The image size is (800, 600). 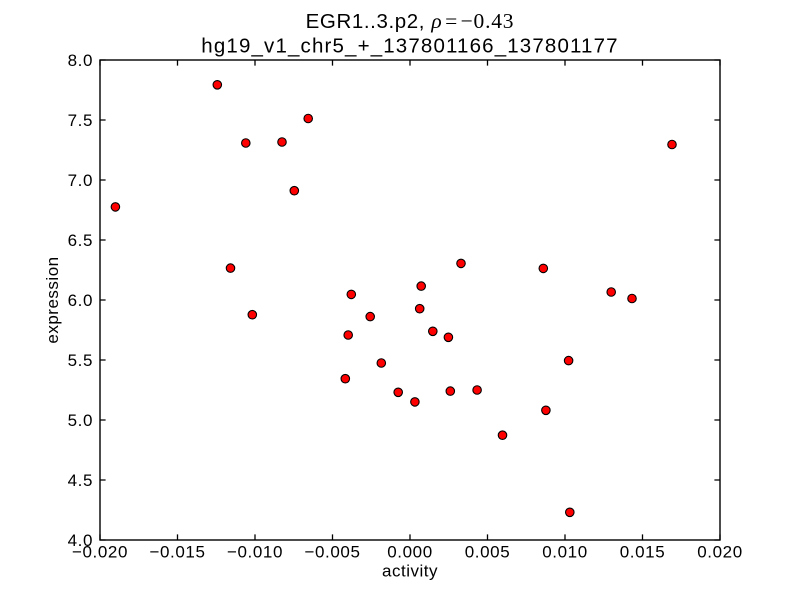 I want to click on svg-text: 6.5, so click(x=80, y=240).